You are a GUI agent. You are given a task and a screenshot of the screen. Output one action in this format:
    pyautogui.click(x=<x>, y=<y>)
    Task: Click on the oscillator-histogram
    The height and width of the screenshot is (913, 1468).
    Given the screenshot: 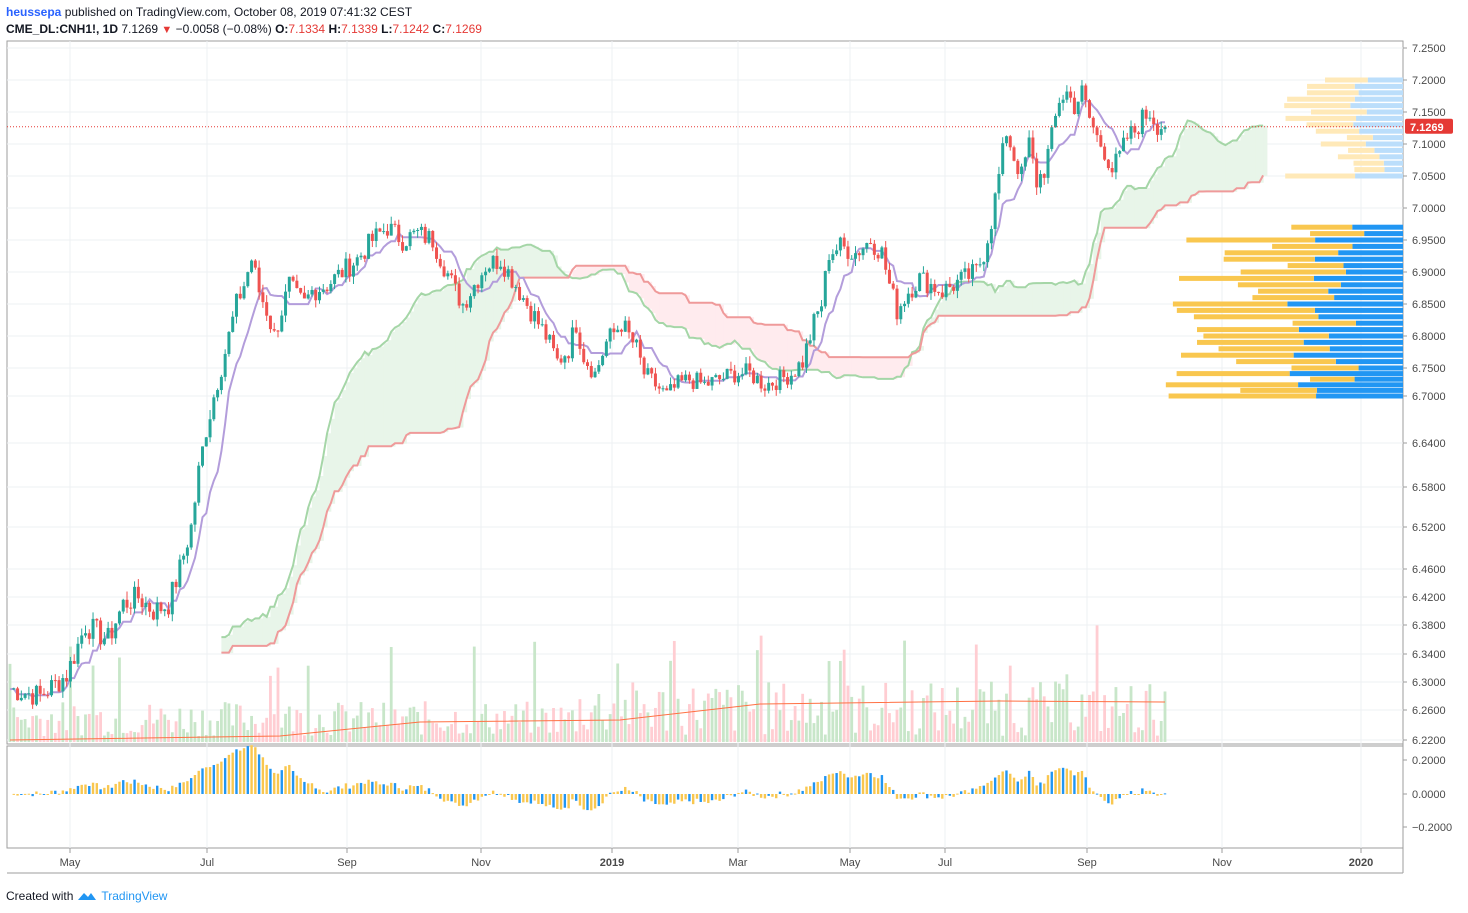 What is the action you would take?
    pyautogui.click(x=589, y=778)
    